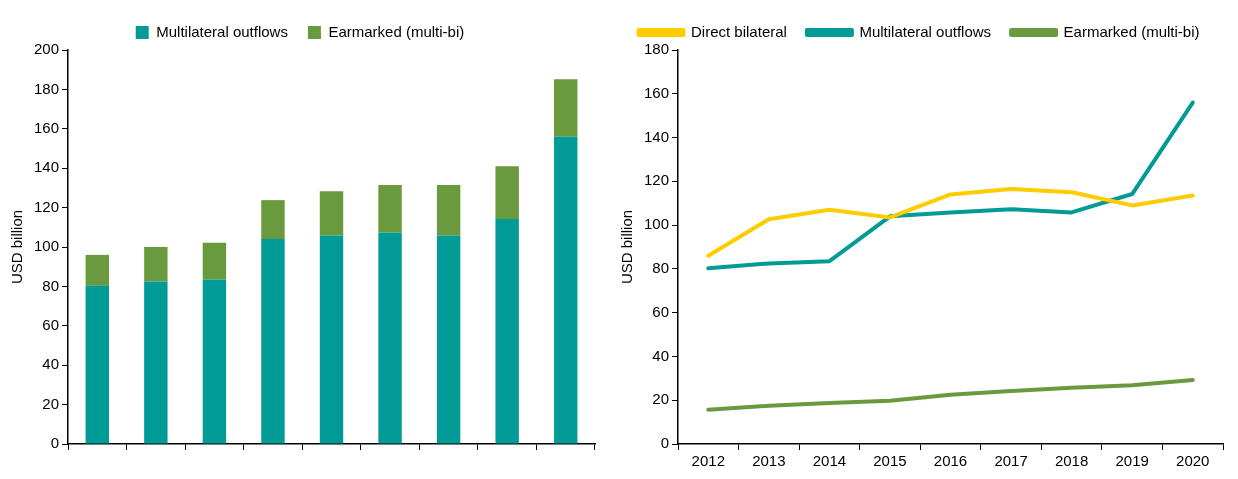  I want to click on legend-label: Direct bilateral, so click(739, 31).